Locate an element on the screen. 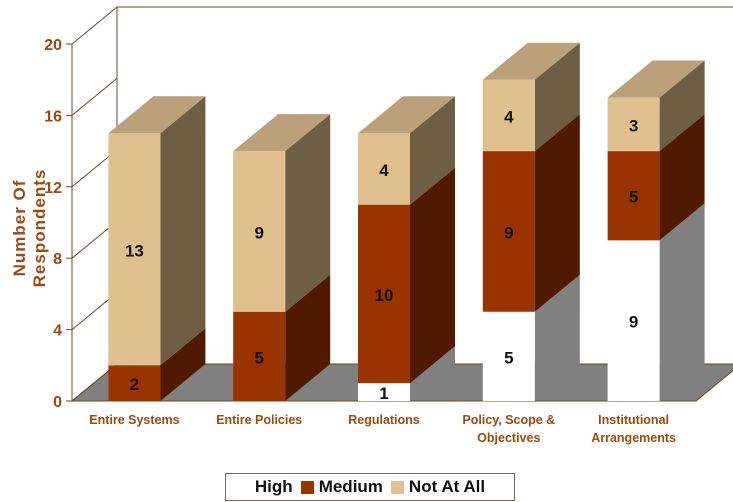 The image size is (733, 502). x-tick-label-line: Entire Systems is located at coordinates (134, 420).